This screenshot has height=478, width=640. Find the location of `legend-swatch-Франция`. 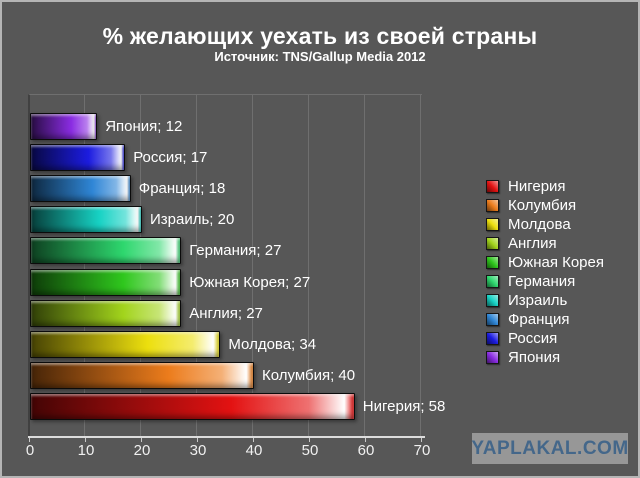

legend-swatch-Франция is located at coordinates (492, 319).